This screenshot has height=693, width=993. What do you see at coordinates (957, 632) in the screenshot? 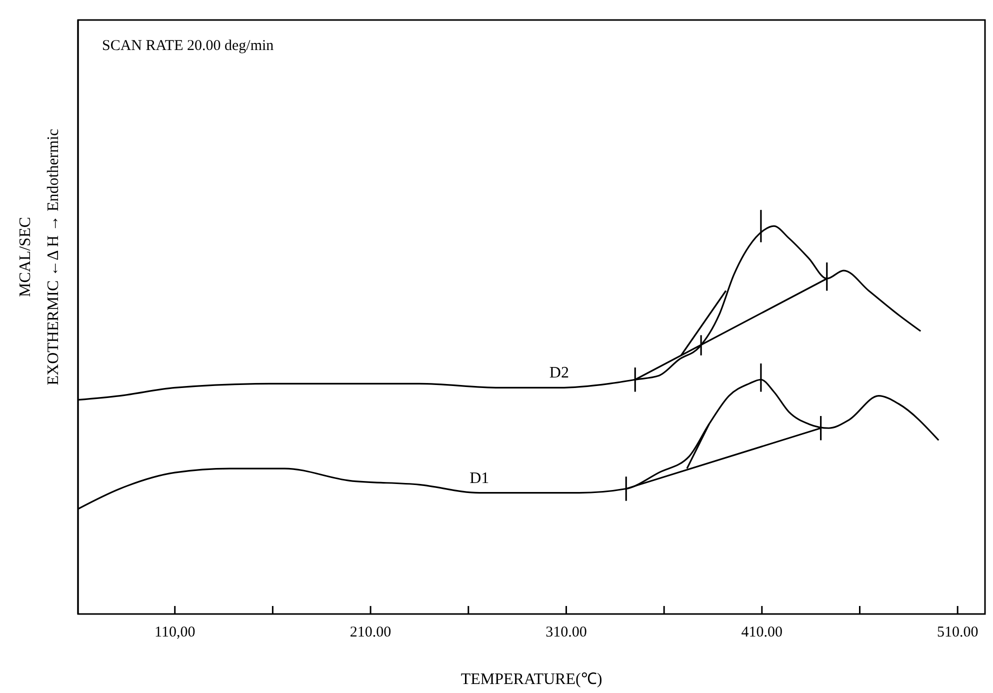
I see `x-tick-label: 510.00` at bounding box center [957, 632].